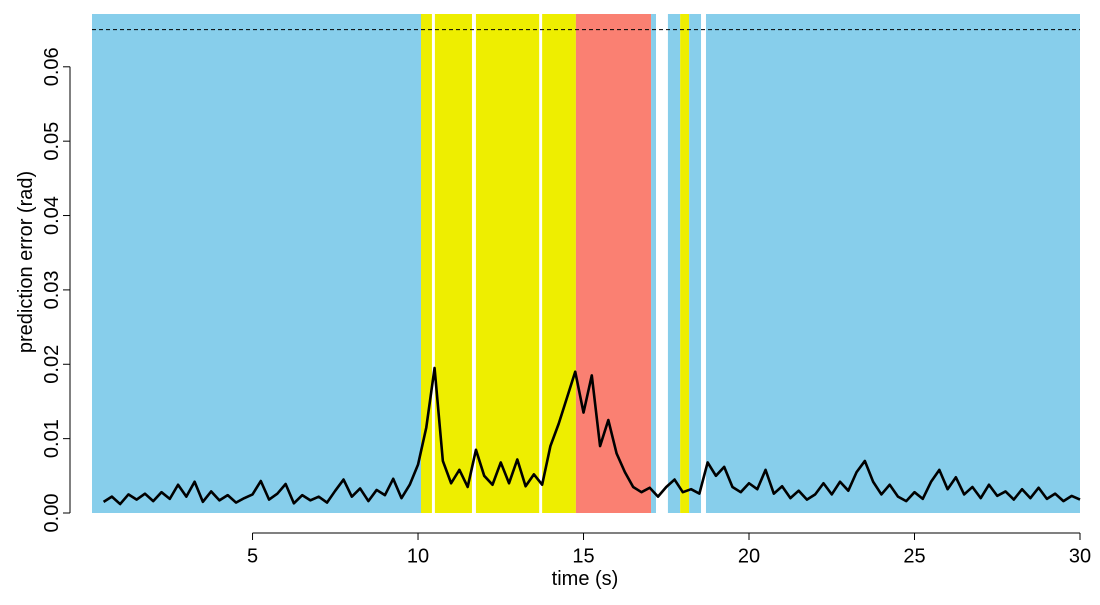 The image size is (1100, 605). I want to click on y-tick-label: 0.05, so click(52, 141).